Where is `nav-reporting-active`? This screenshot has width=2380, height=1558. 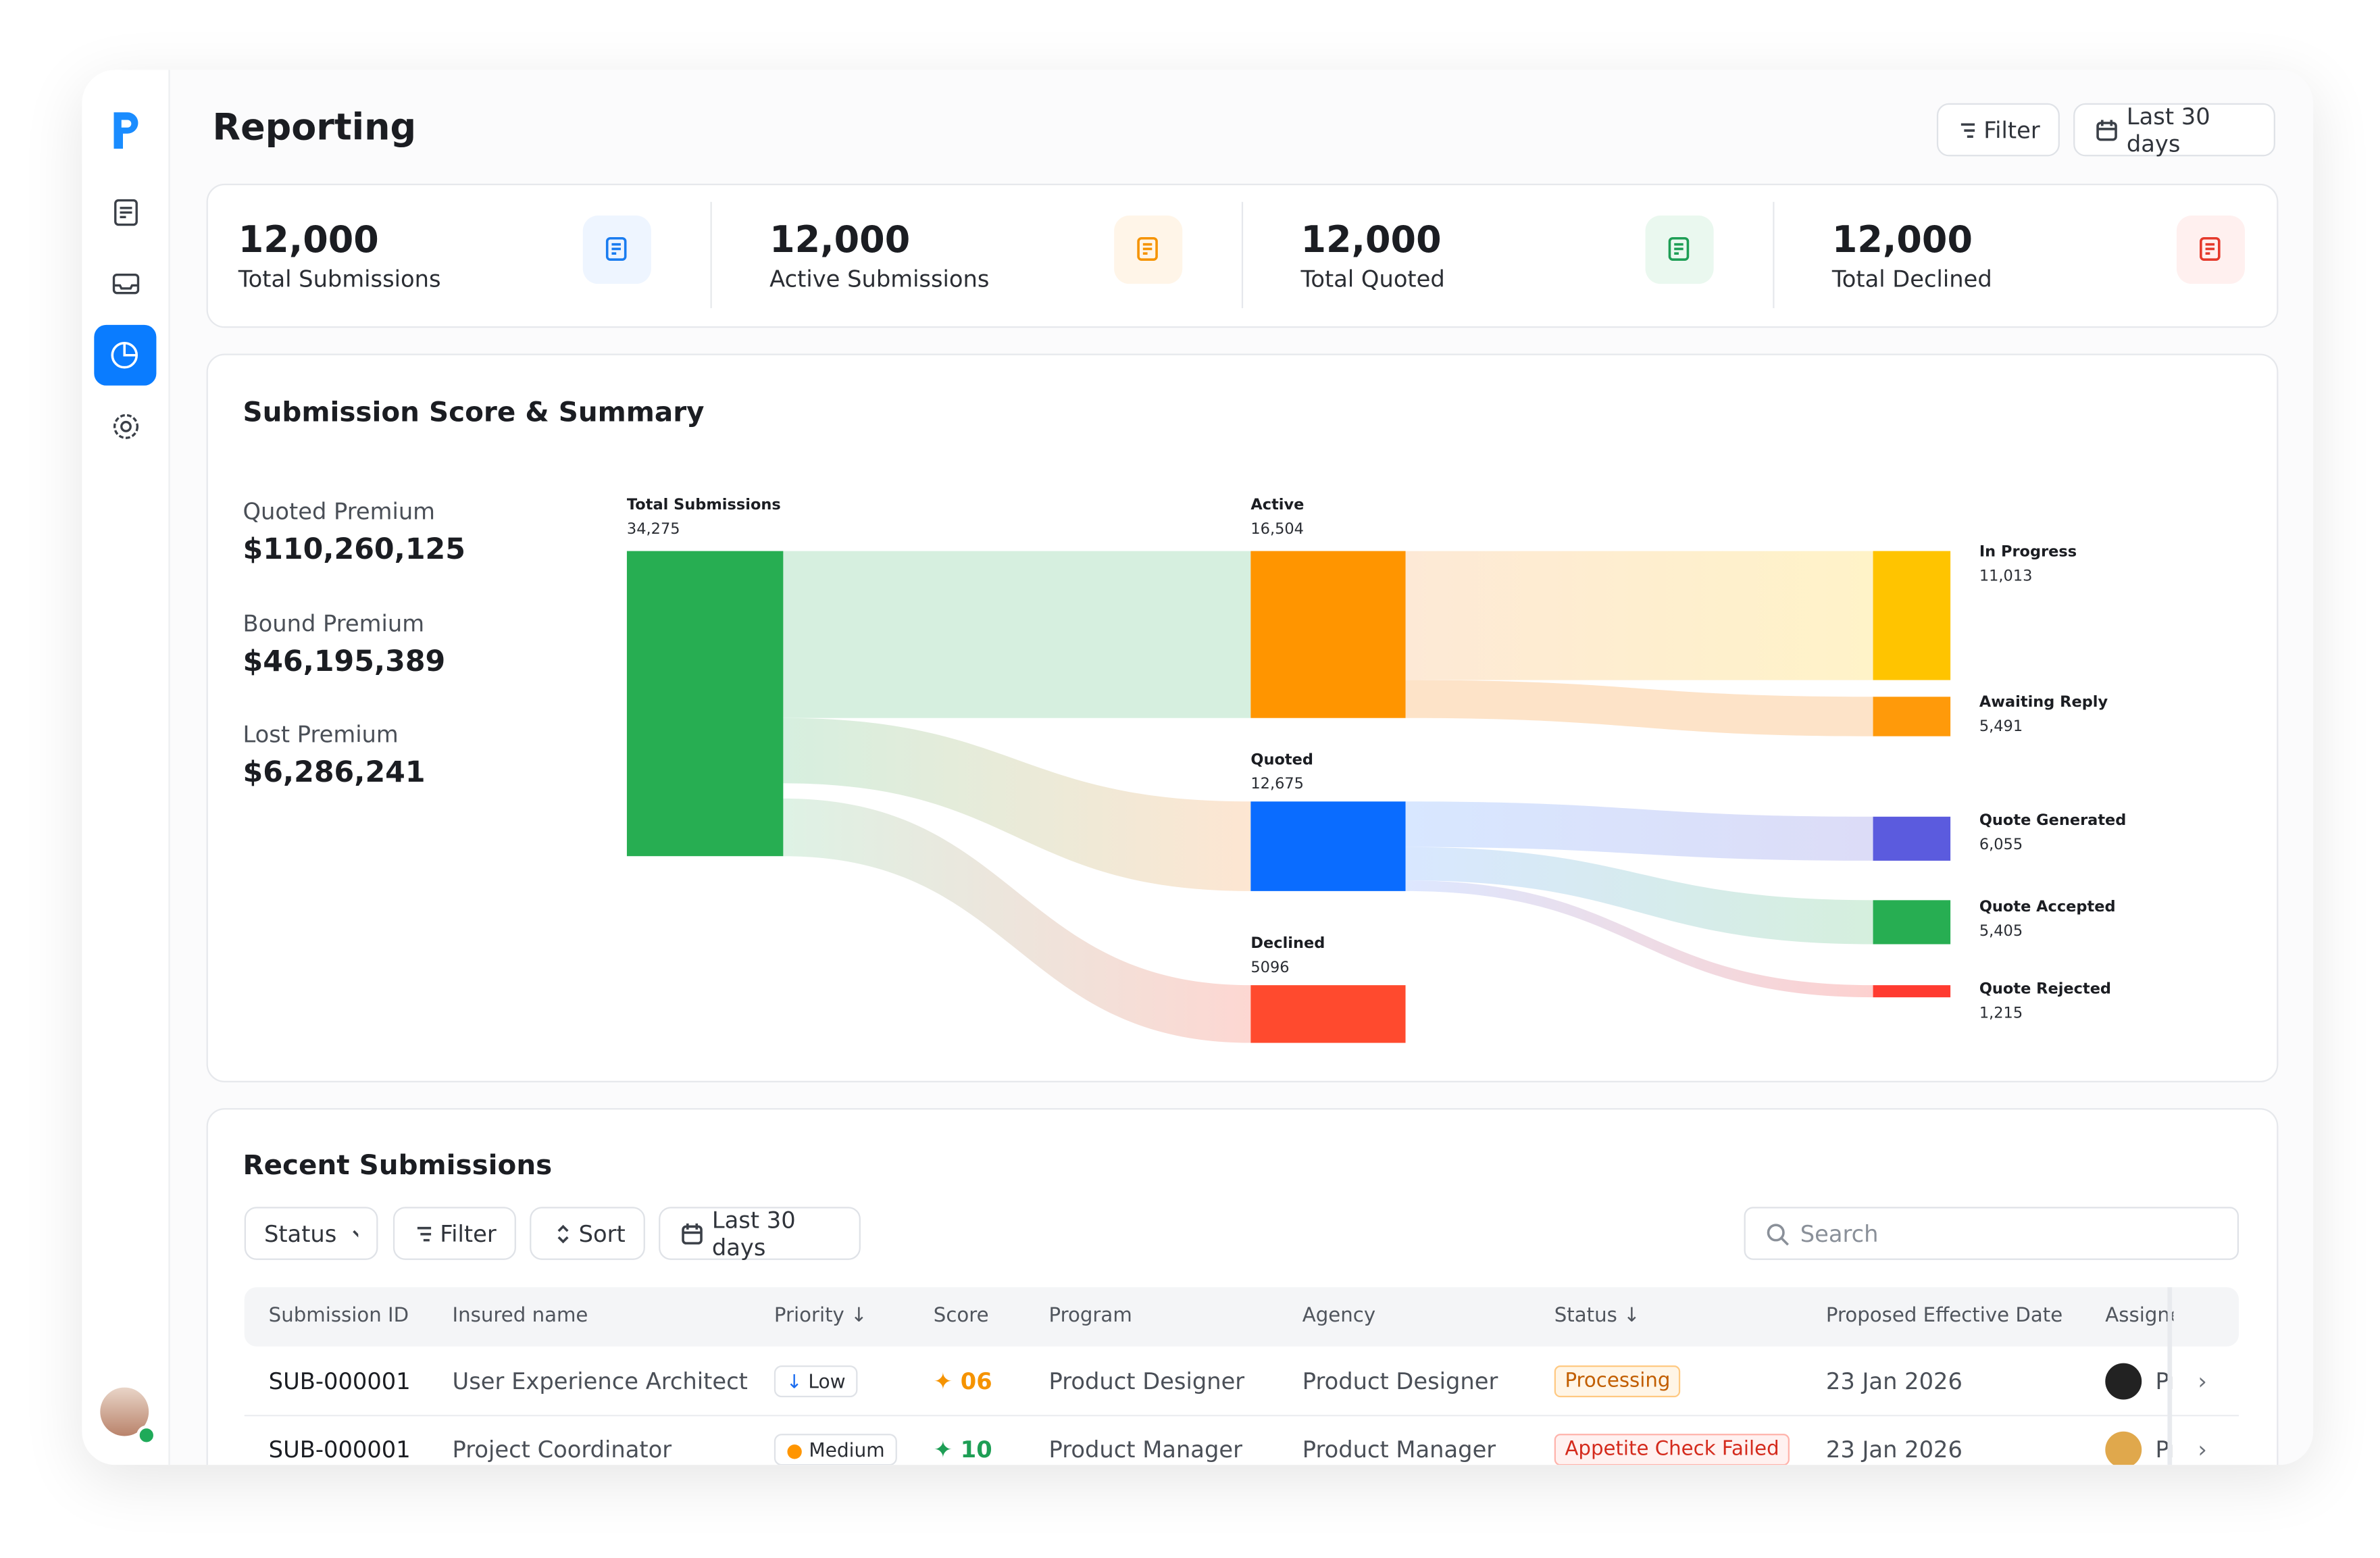 nav-reporting-active is located at coordinates (126, 355).